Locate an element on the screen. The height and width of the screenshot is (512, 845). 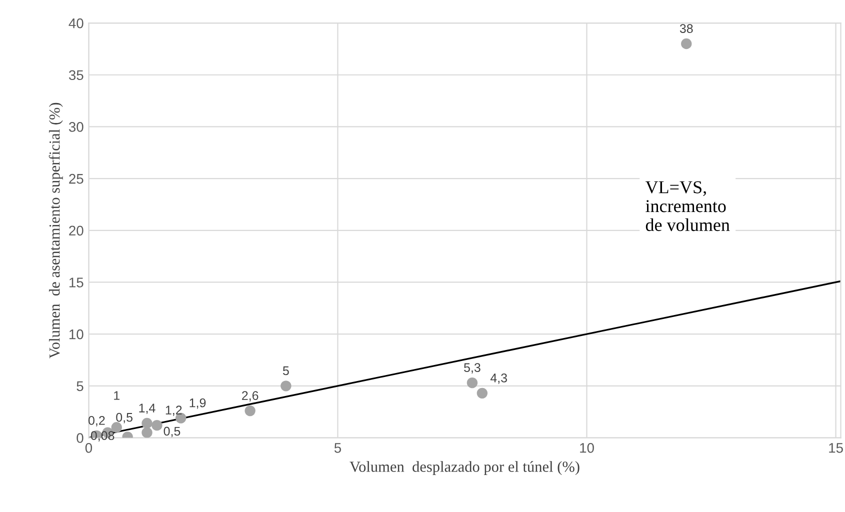
y-tick-label: 5 is located at coordinates (80, 386).